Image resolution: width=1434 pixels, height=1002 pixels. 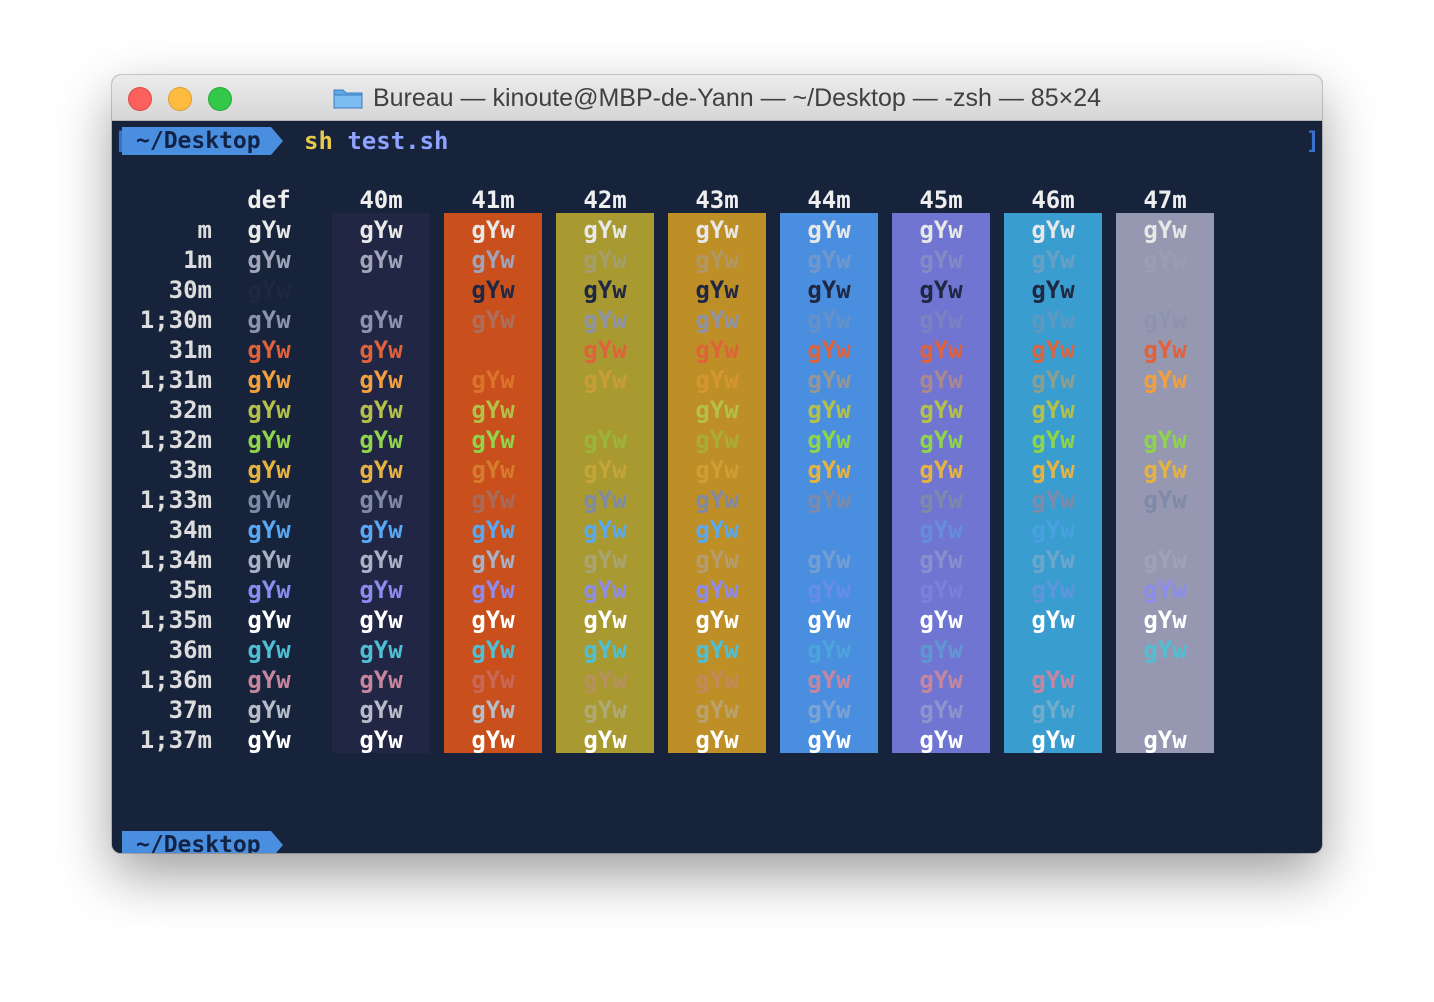 I want to click on row-label: 1;35m, so click(x=175, y=620).